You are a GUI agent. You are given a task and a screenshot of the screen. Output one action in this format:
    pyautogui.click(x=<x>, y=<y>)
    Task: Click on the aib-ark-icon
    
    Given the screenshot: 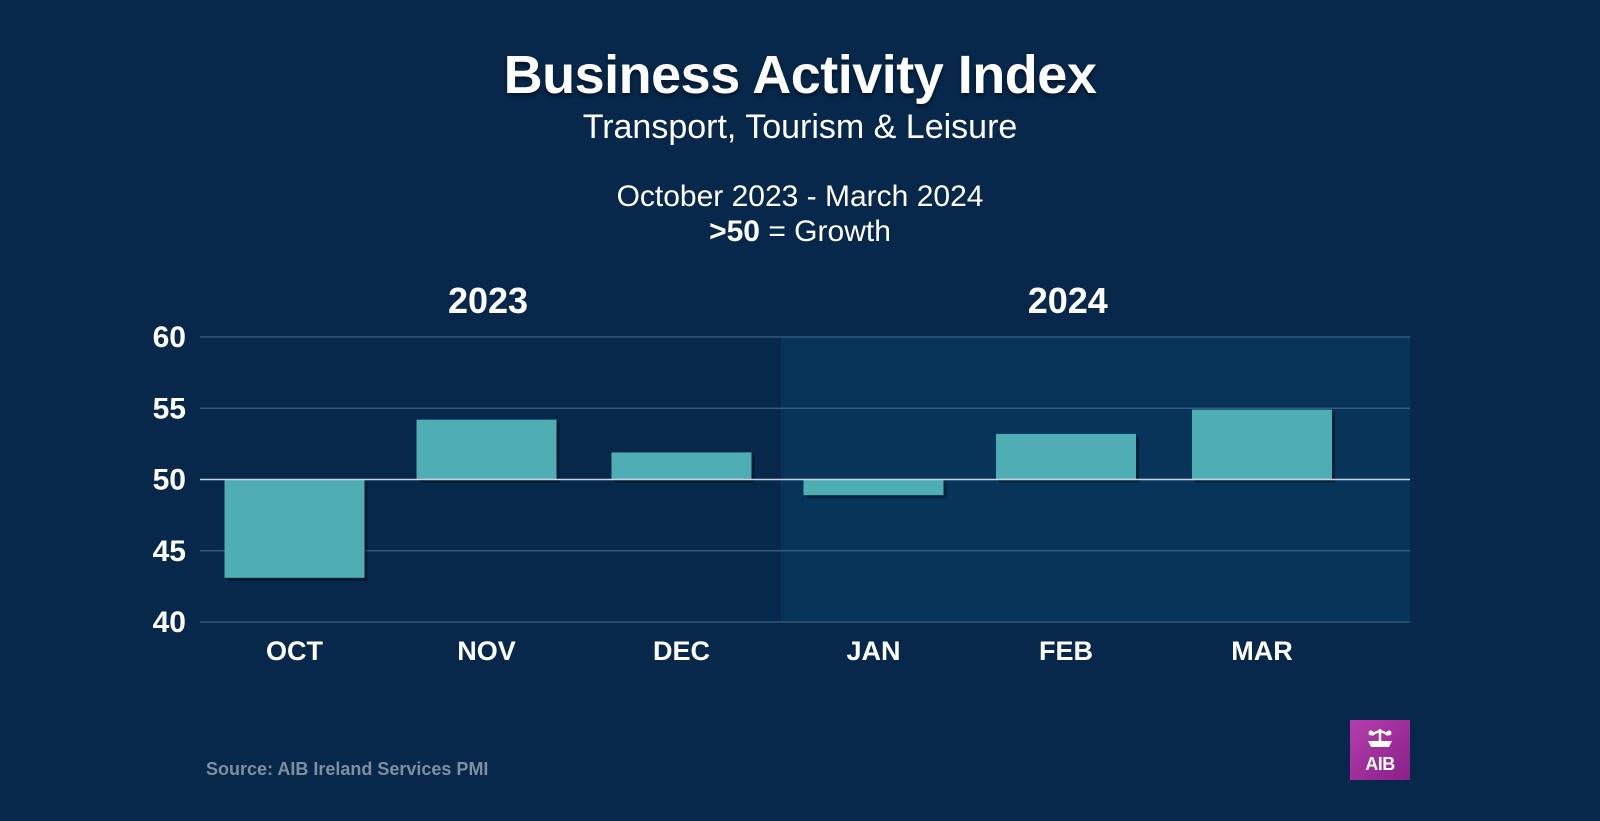 What is the action you would take?
    pyautogui.click(x=1380, y=738)
    